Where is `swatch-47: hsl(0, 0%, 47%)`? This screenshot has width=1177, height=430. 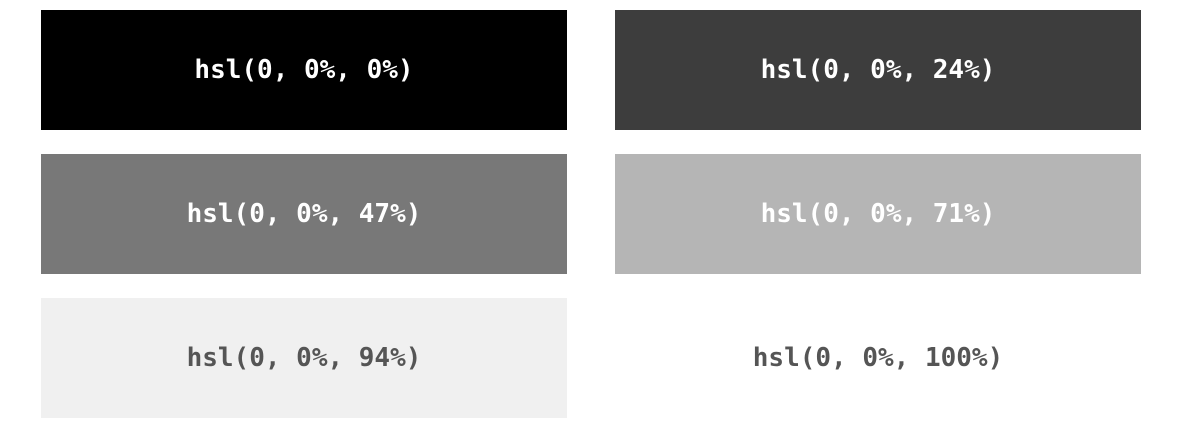 swatch-47: hsl(0, 0%, 47%) is located at coordinates (304, 214).